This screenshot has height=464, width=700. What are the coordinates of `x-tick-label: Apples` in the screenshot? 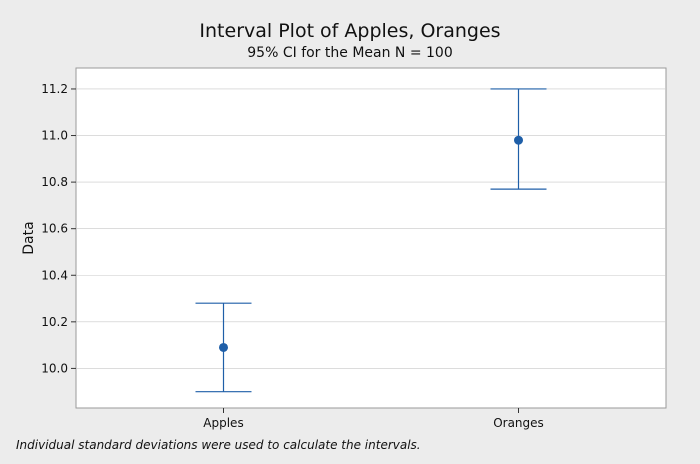 It's located at (223, 423).